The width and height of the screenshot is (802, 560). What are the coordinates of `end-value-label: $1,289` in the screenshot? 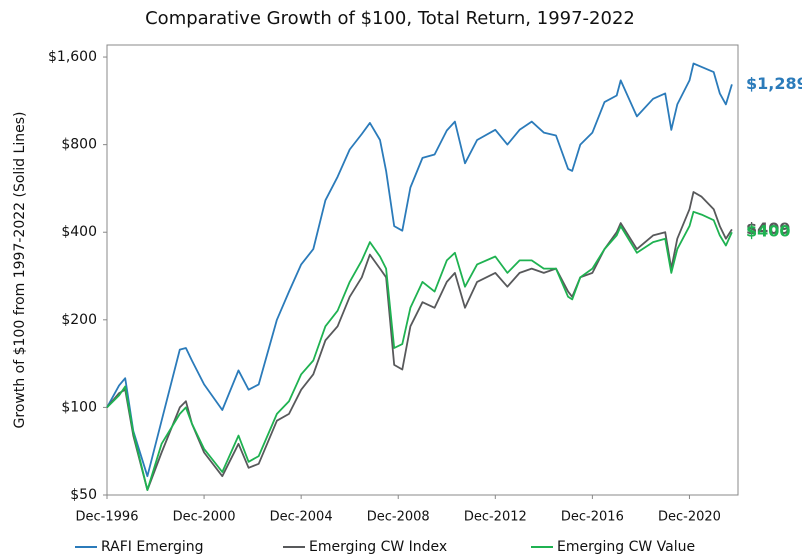 It's located at (774, 83).